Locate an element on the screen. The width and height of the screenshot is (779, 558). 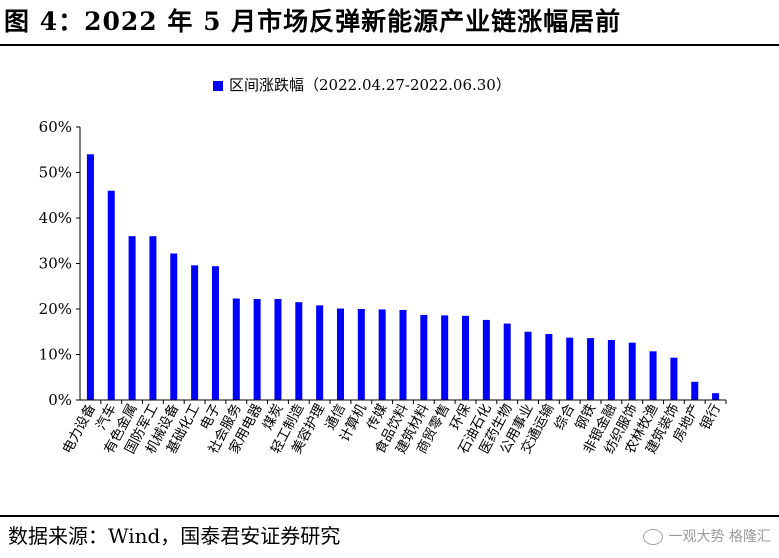
x-tick-label: 综合 is located at coordinates (564, 417).